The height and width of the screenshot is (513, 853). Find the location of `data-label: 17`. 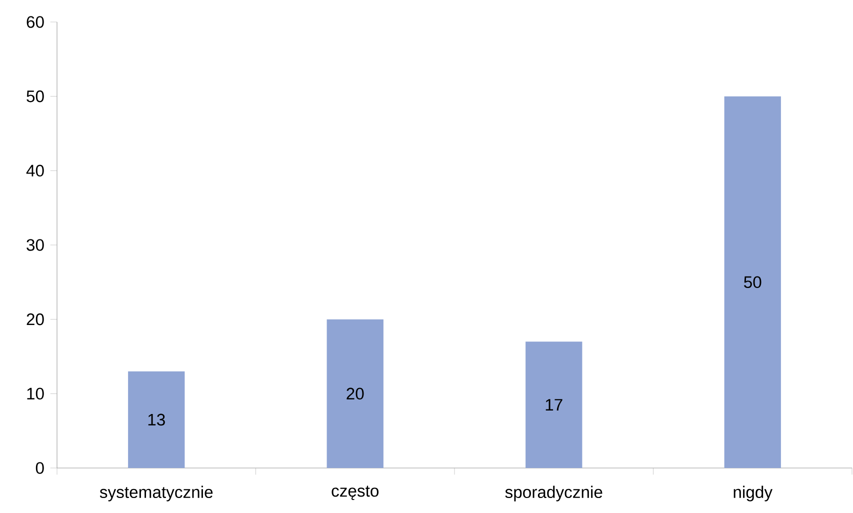

data-label: 17 is located at coordinates (554, 405).